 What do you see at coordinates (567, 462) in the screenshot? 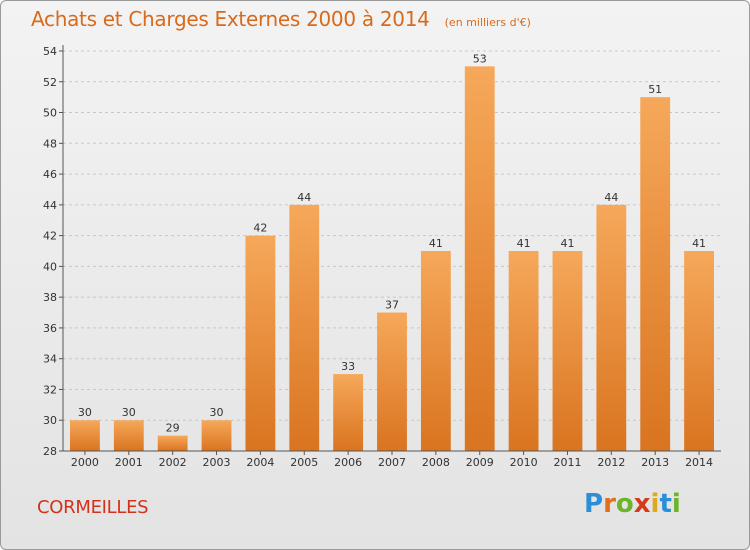
I see `x-tick-label: 2011` at bounding box center [567, 462].